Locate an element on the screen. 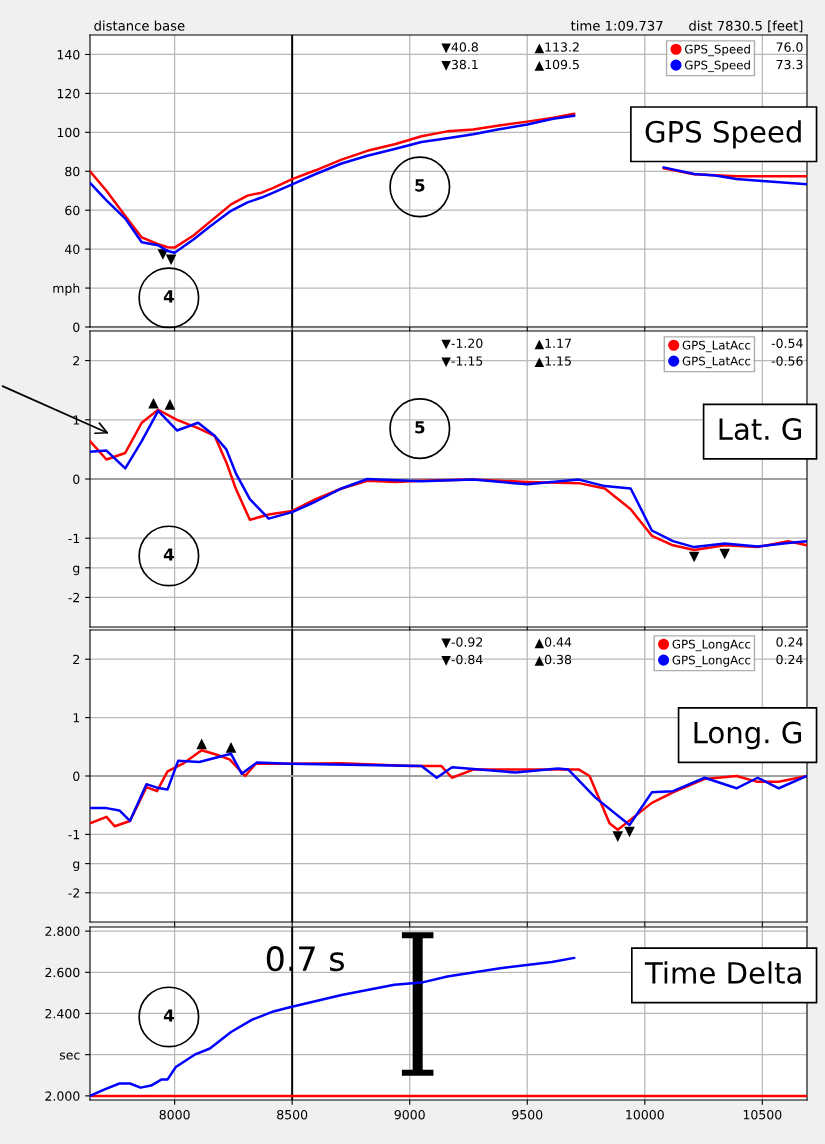 Image resolution: width=825 pixels, height=1144 pixels. y-tick-label: 2.600 is located at coordinates (62, 972).